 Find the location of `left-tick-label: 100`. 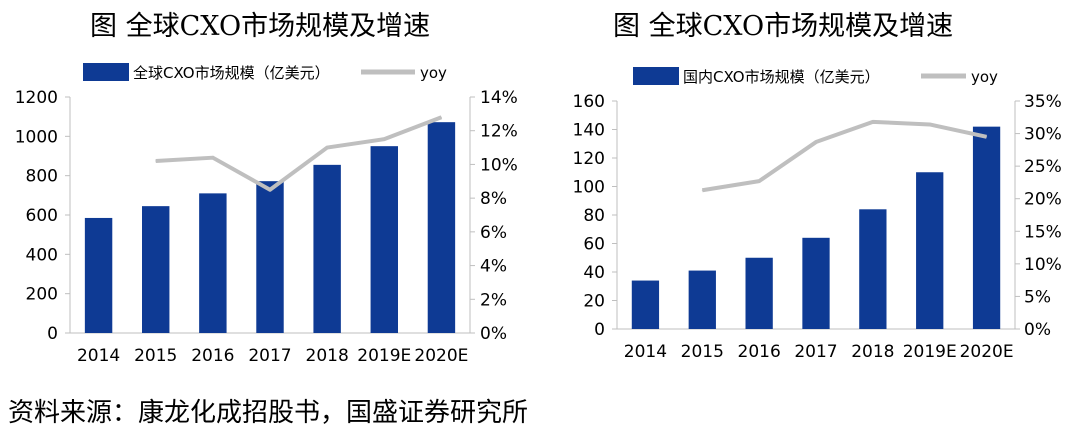

left-tick-label: 100 is located at coordinates (589, 188).